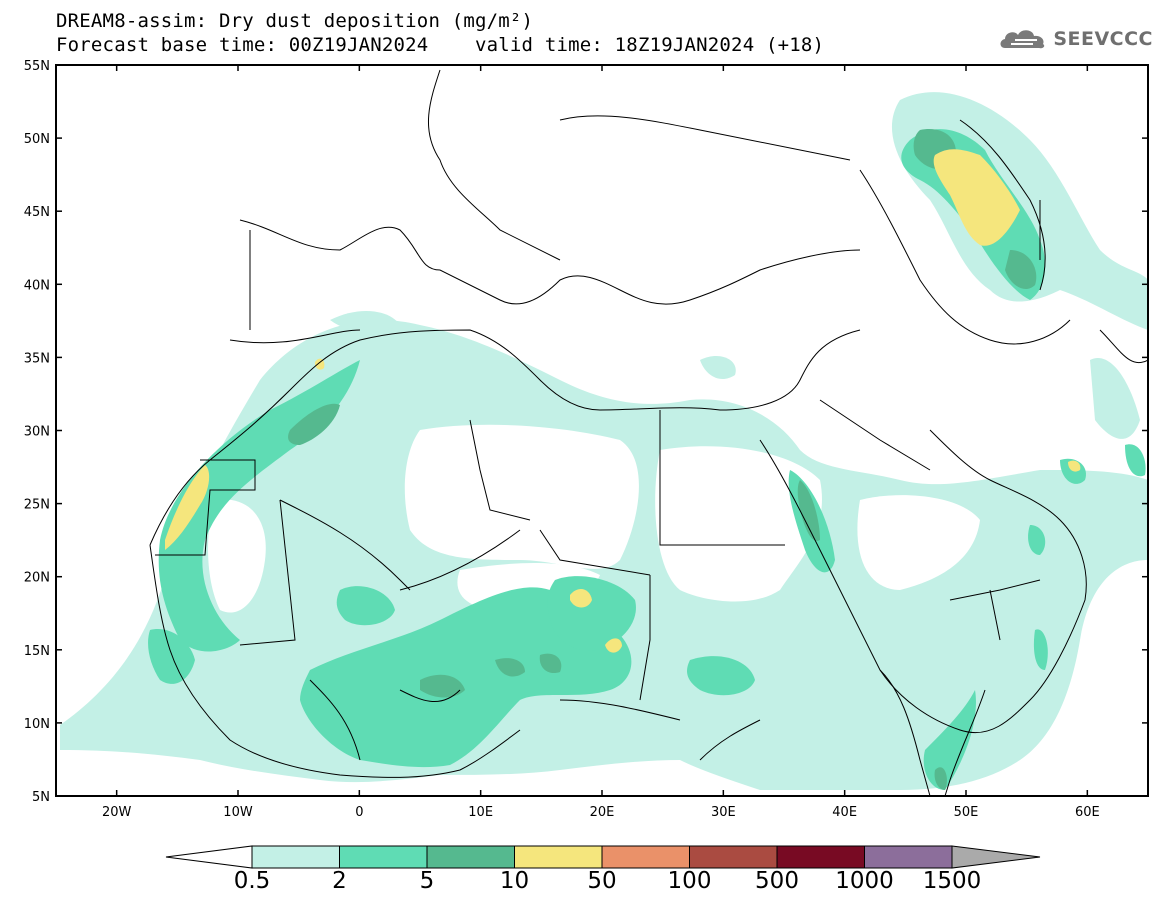  Describe the element at coordinates (209, 857) in the screenshot. I see `colorbar-under-triangle` at that location.